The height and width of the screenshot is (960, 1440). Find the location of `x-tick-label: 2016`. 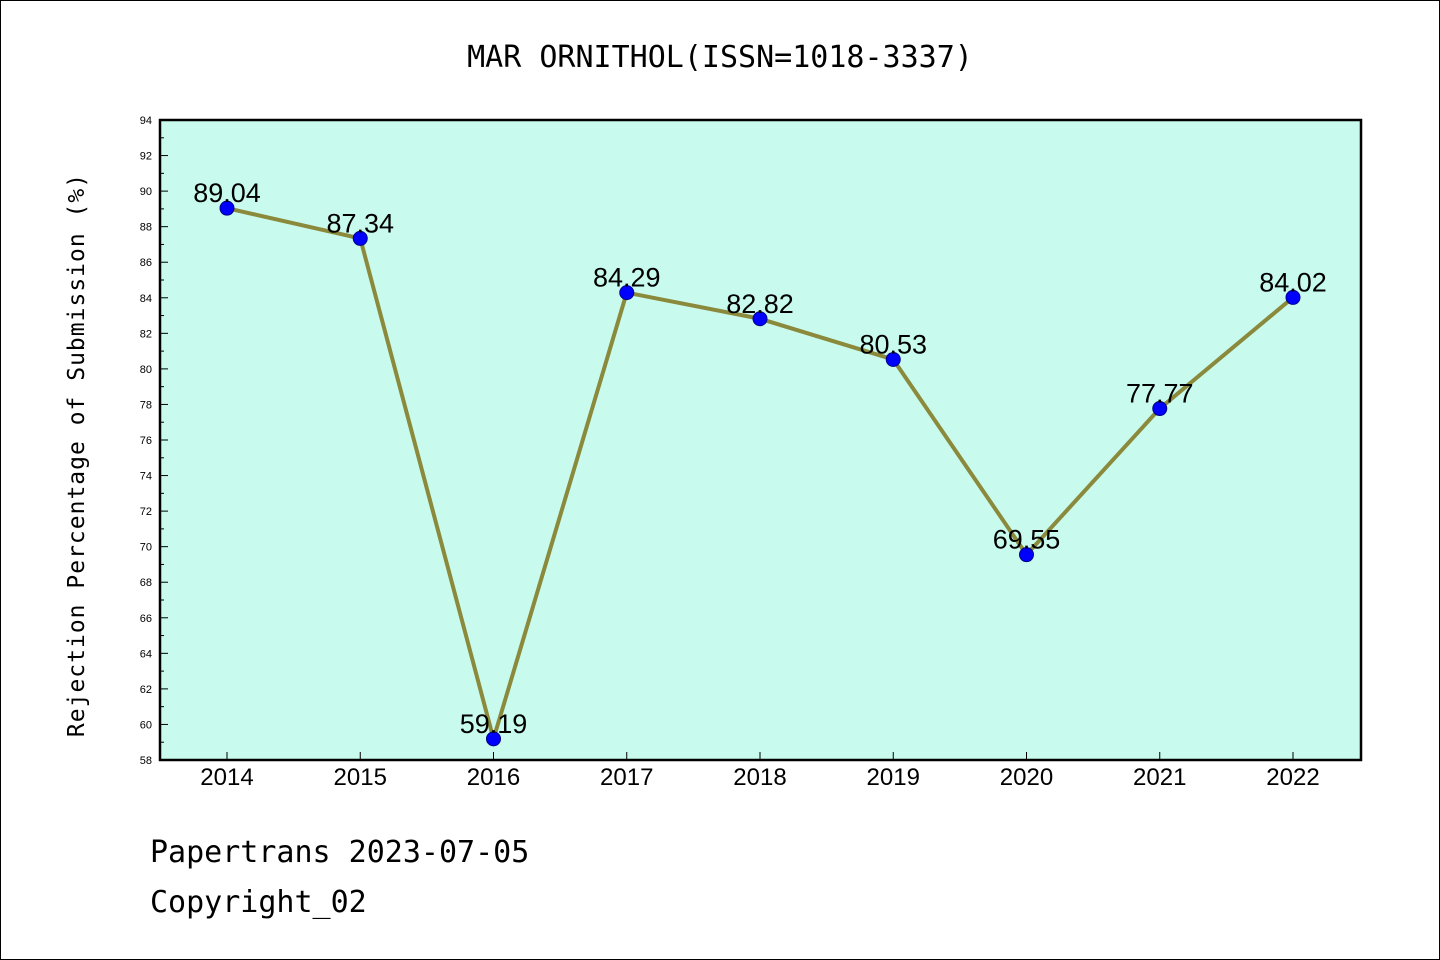

x-tick-label: 2016 is located at coordinates (493, 777).